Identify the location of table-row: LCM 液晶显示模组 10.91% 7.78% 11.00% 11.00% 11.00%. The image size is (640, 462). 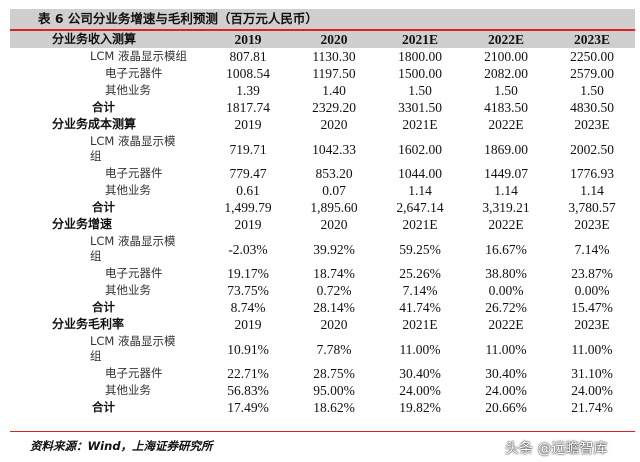
(322, 349).